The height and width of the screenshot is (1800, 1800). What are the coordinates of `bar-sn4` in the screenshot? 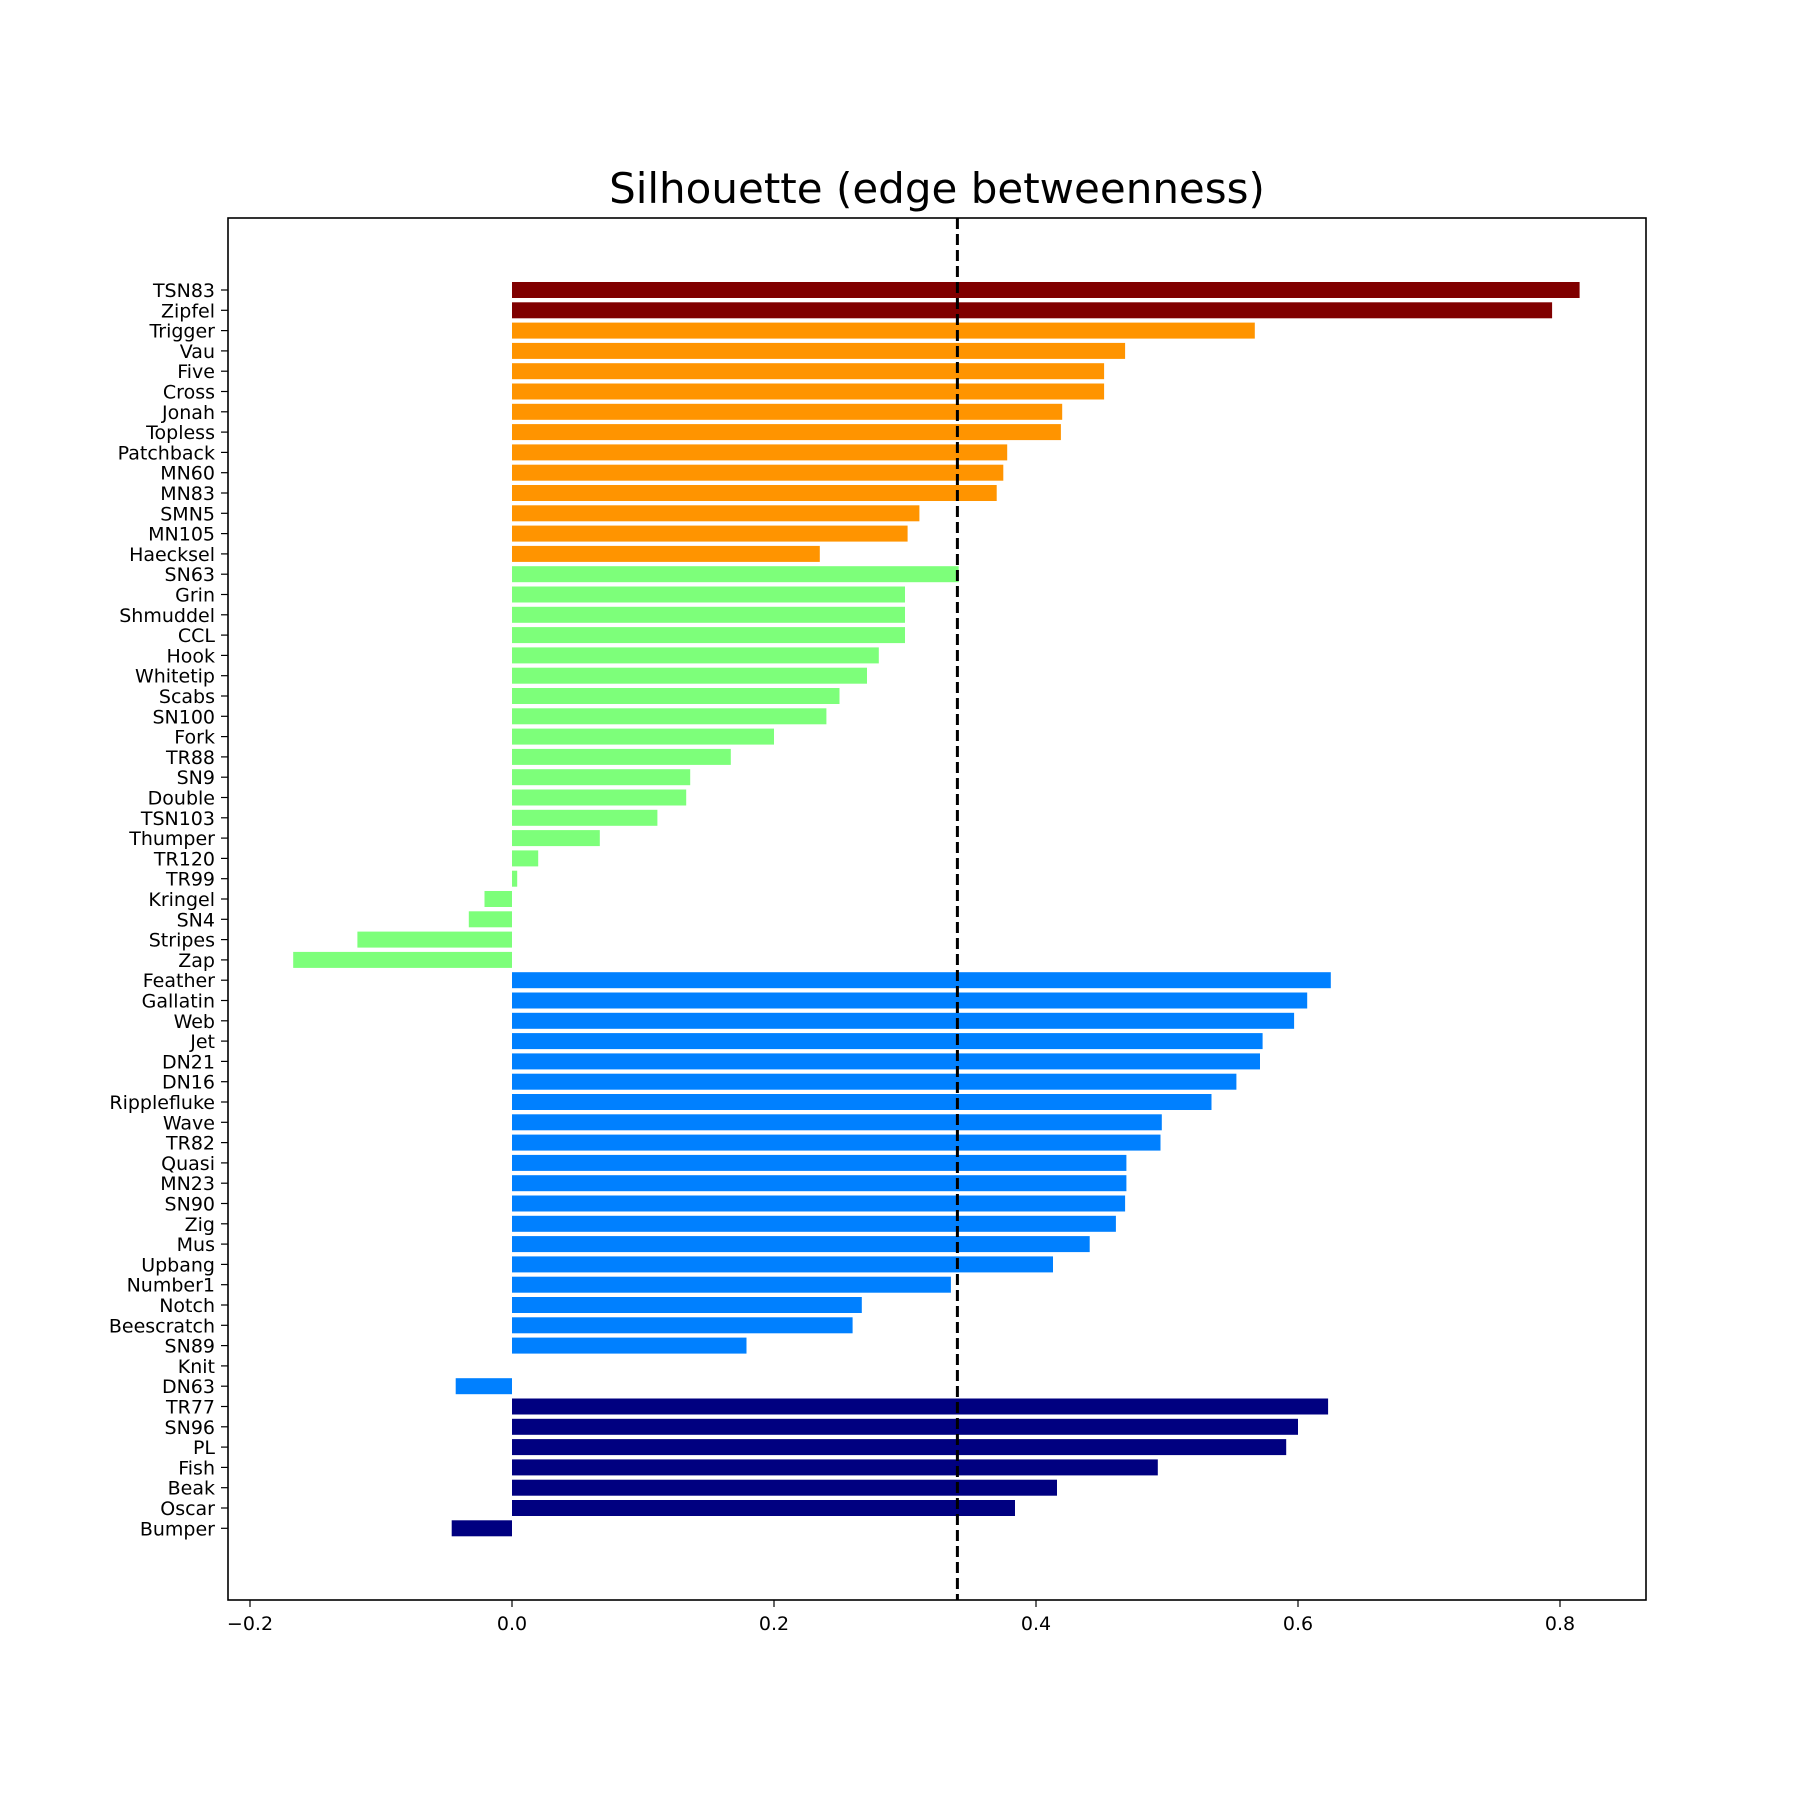 It's located at (490, 919).